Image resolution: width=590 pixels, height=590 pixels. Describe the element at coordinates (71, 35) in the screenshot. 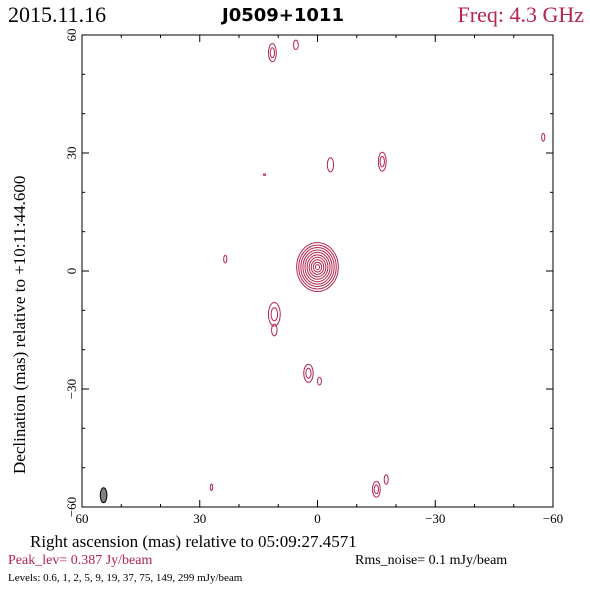

I see `y-tick-label: 60` at that location.